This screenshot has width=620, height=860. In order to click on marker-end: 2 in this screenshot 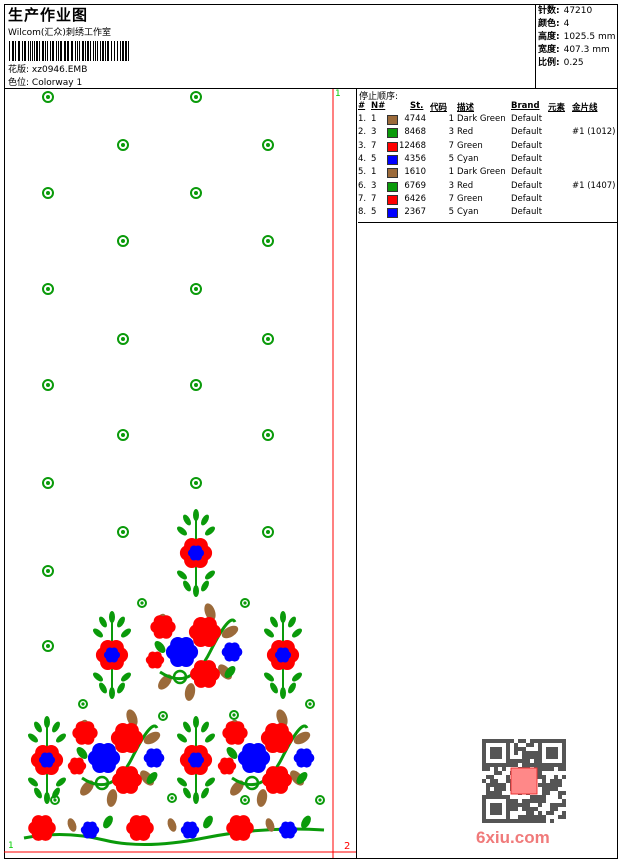, I will do `click(347, 846)`.